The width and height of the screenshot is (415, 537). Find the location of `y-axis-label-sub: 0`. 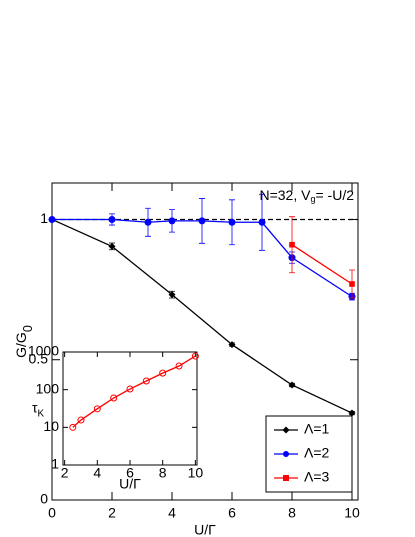

y-axis-label-sub: 0 is located at coordinates (28, 328).